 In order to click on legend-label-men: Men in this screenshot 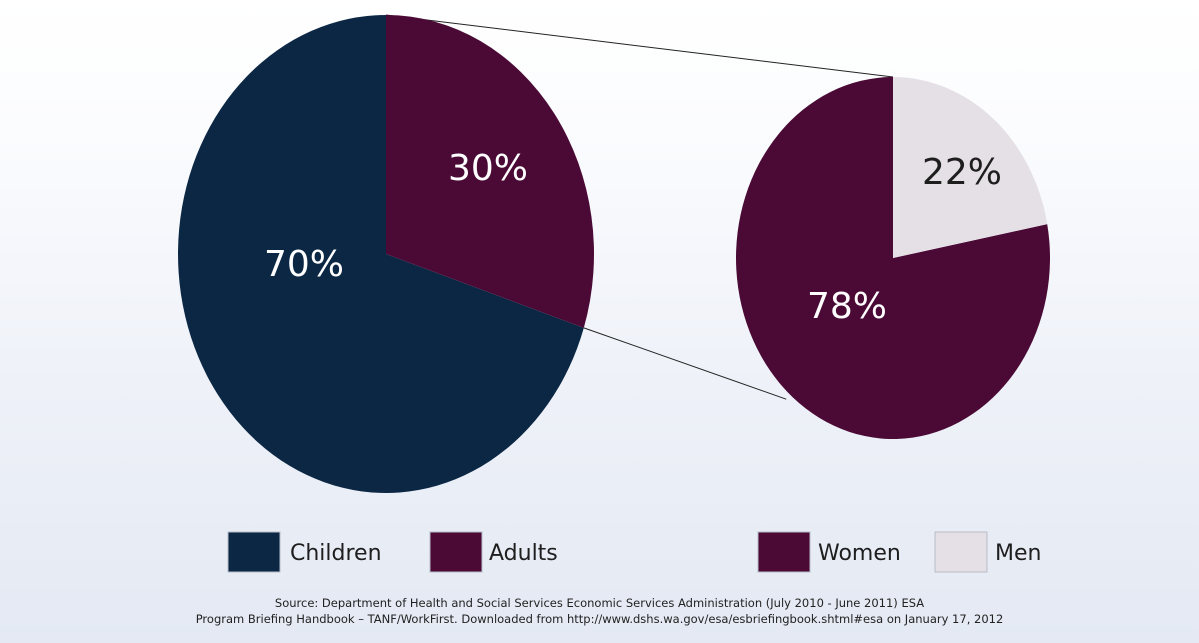, I will do `click(1018, 553)`.